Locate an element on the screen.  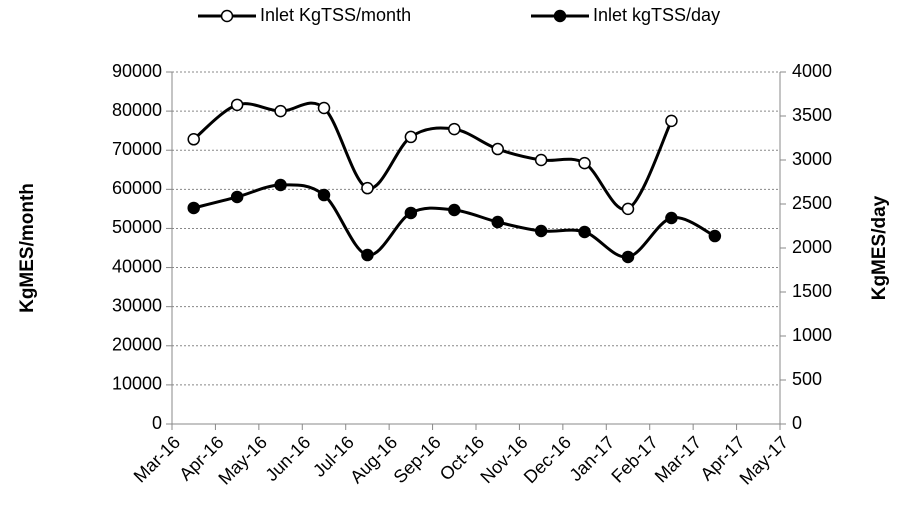
x-tick-label: Sep-16 is located at coordinates (417, 459).